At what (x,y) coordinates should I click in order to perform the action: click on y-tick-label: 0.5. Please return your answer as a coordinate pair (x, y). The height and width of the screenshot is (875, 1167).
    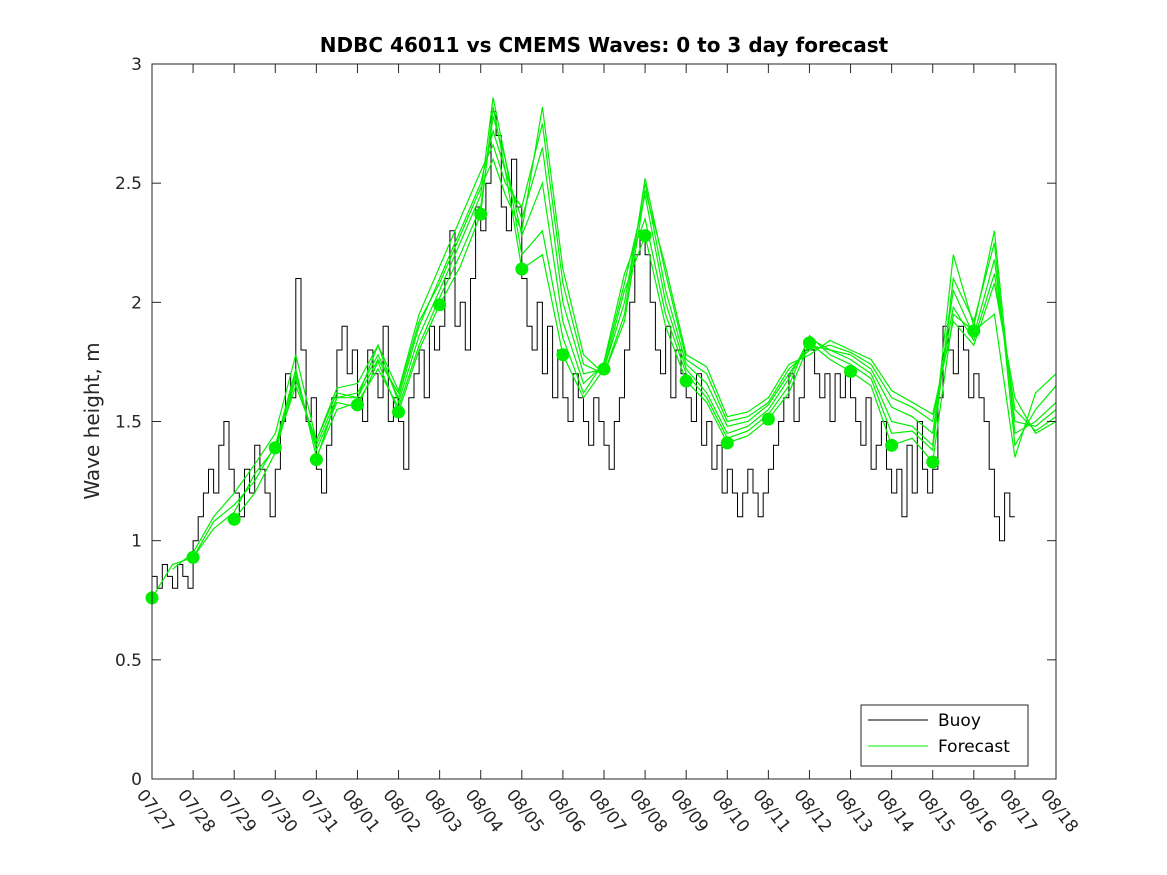
    Looking at the image, I should click on (128, 661).